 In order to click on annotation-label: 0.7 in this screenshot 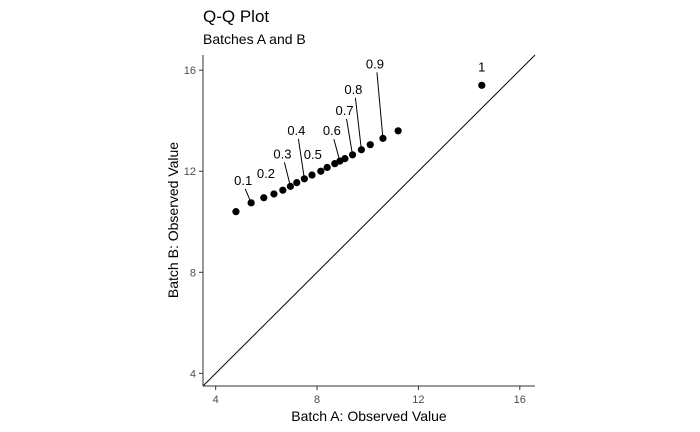, I will do `click(344, 110)`.